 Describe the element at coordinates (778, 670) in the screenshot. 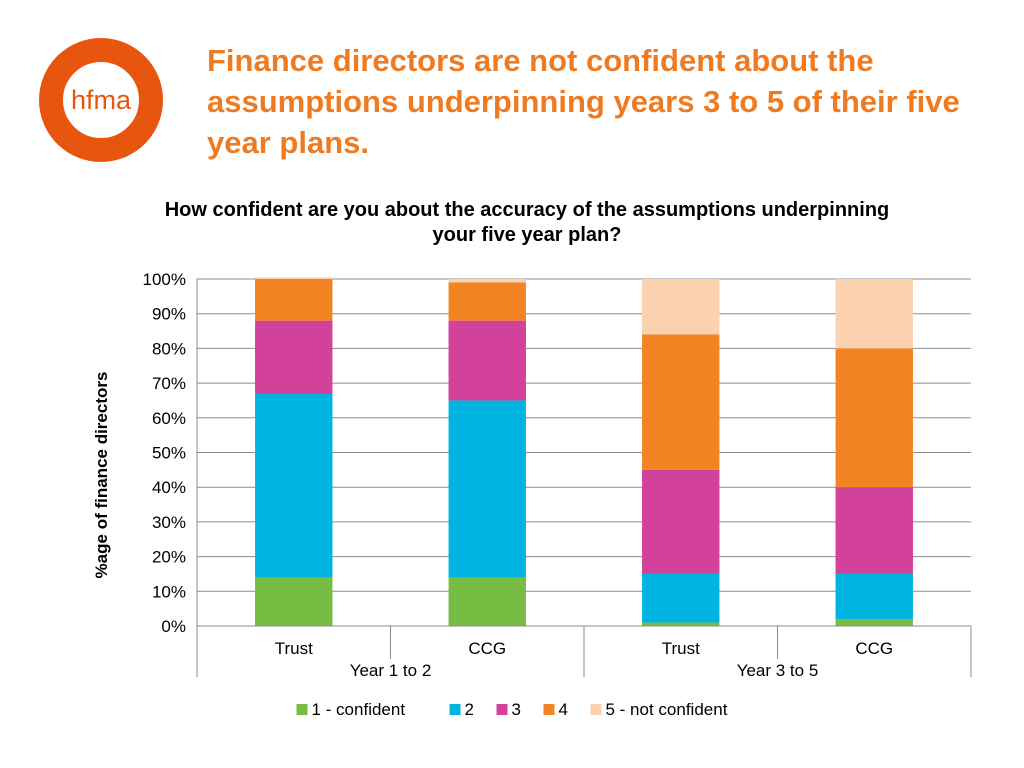

I see `x-group-label: Year 3 to 5` at that location.